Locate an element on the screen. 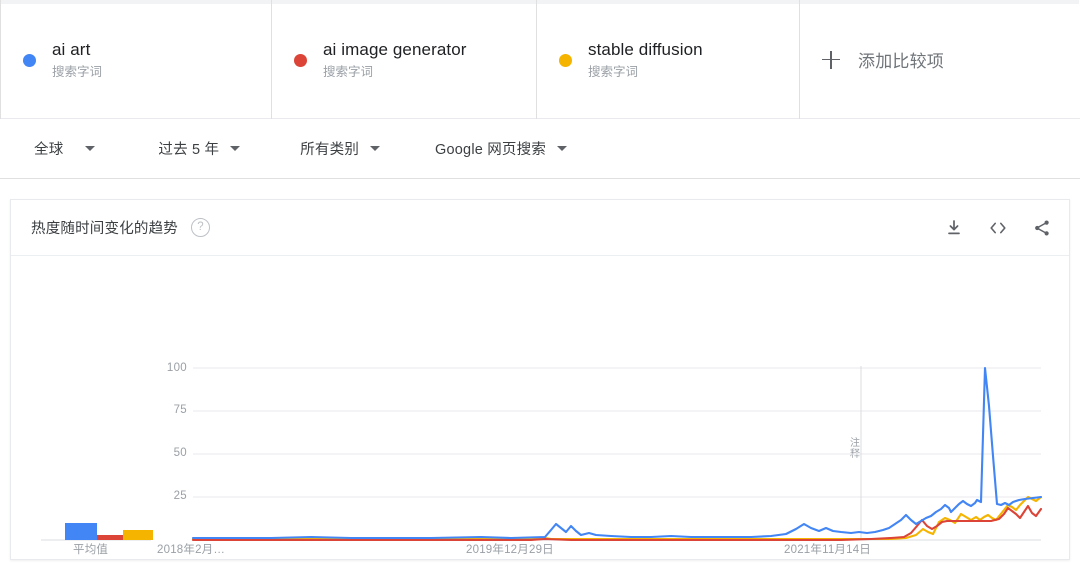 The height and width of the screenshot is (566, 1080). y-axis-tick-75: 75 is located at coordinates (180, 410).